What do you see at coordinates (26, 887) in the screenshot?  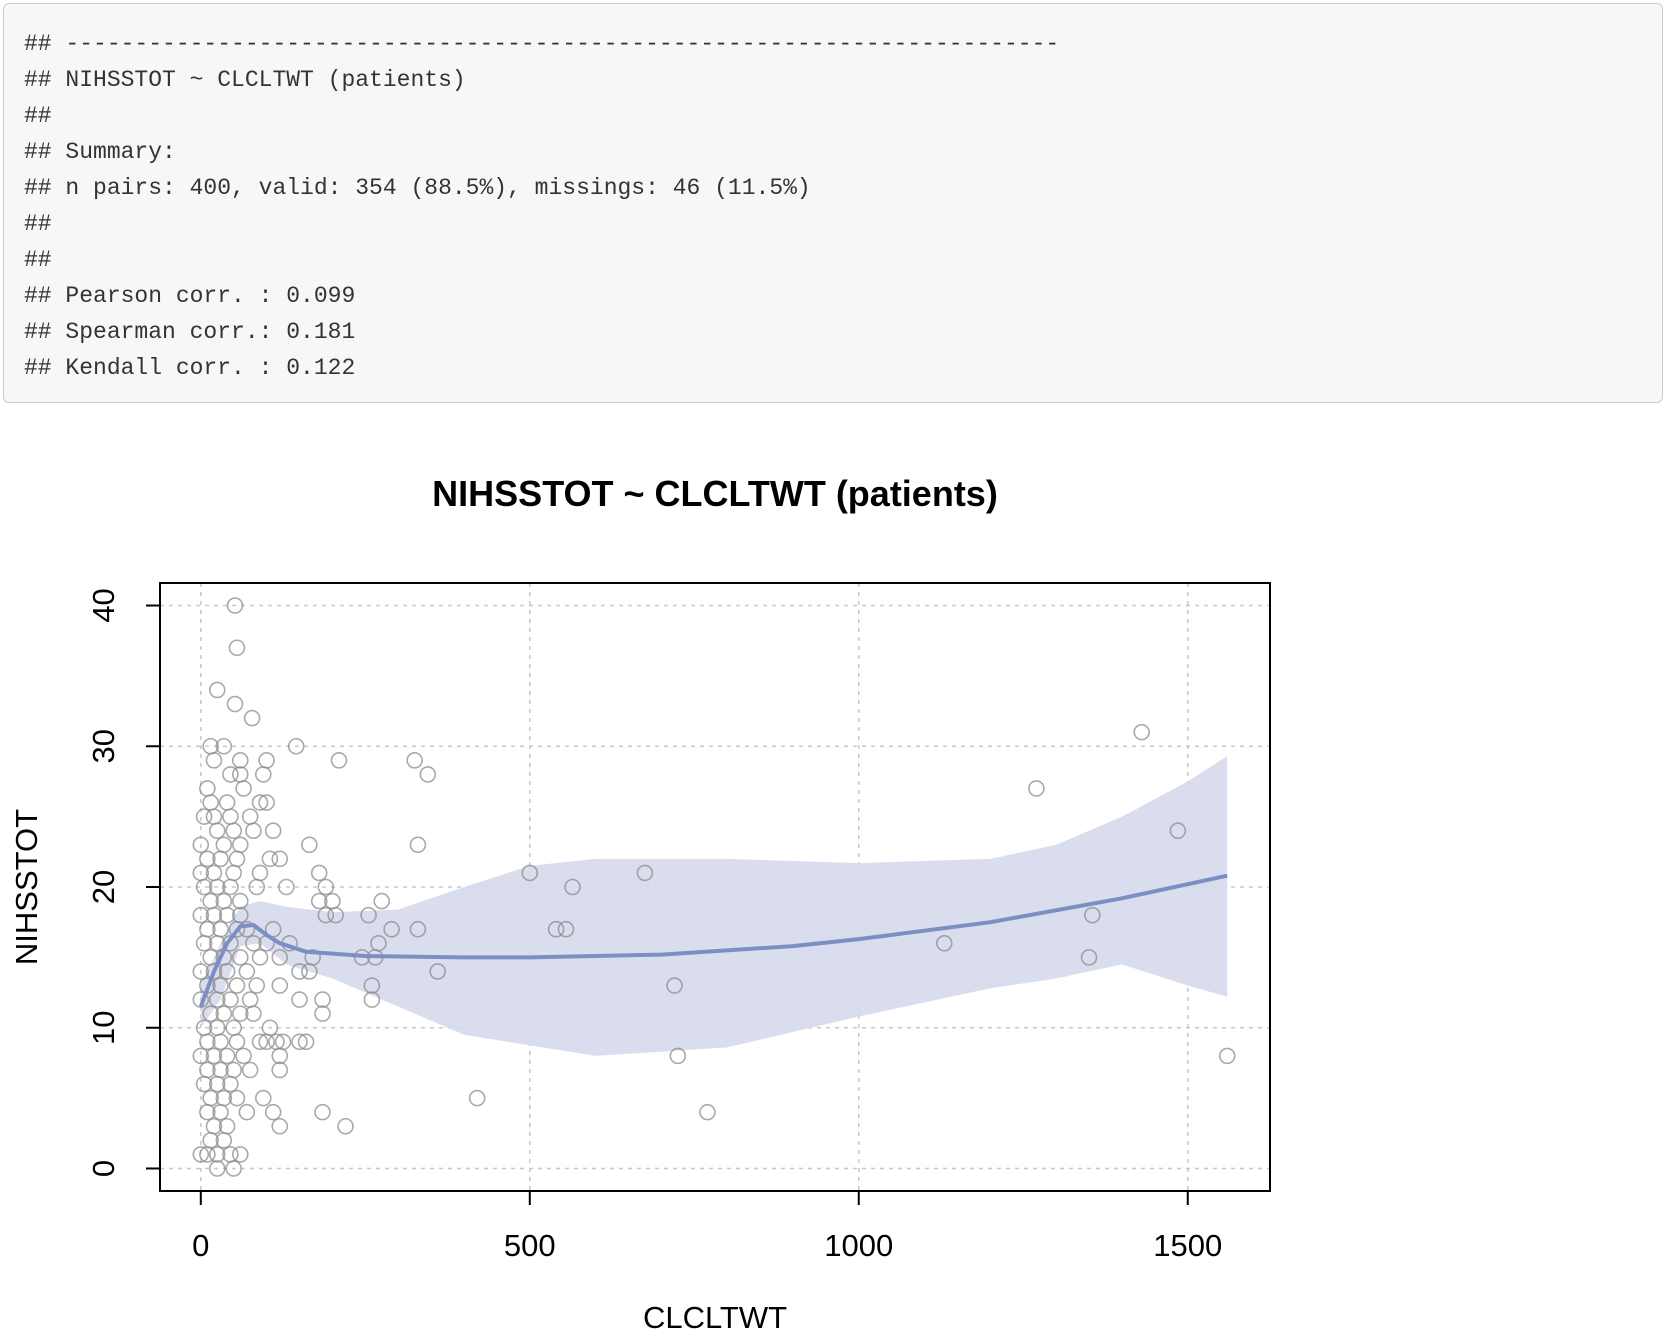 I see `y-axis-title: NIHSSTOT` at bounding box center [26, 887].